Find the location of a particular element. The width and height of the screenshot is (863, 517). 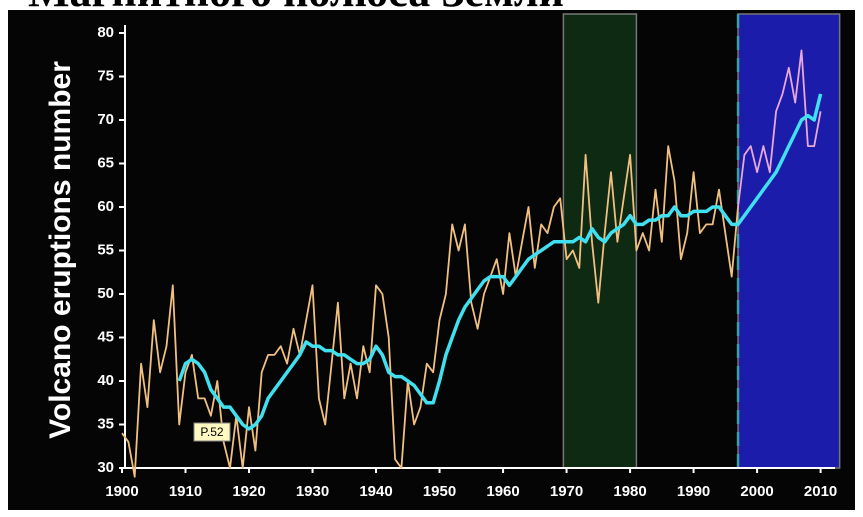

y-tick-label: 45 is located at coordinates (105, 336).